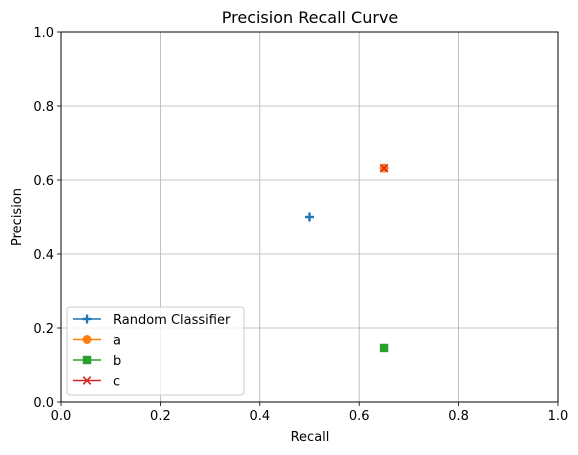 This screenshot has height=455, width=578. What do you see at coordinates (160, 416) in the screenshot?
I see `x-tick-label: 0.2` at bounding box center [160, 416].